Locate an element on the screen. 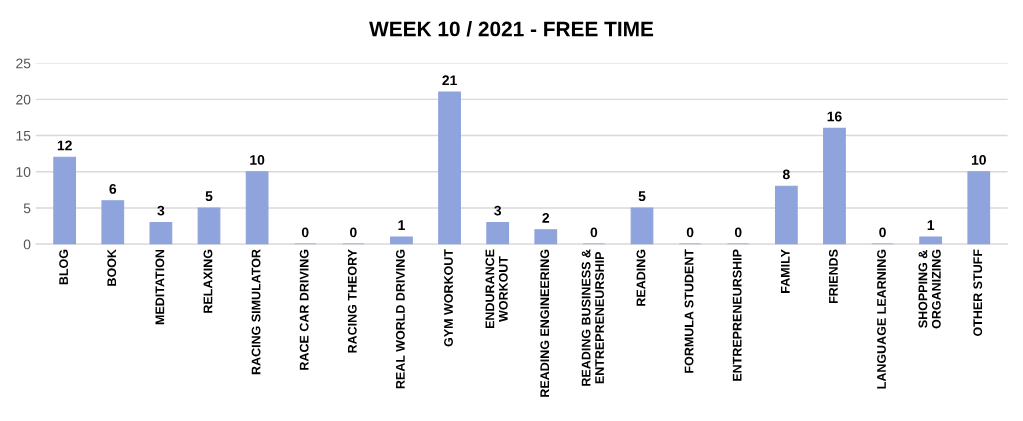 The width and height of the screenshot is (1023, 421). x-tick-label: ENTREPRENEURSHIP is located at coordinates (737, 315).